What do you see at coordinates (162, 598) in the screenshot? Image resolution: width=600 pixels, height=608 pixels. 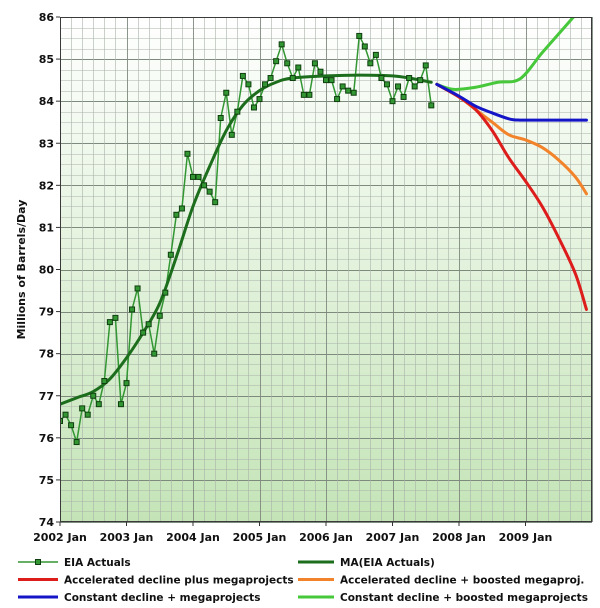 I see `legend-label: Constant decline + megaprojects` at bounding box center [162, 598].